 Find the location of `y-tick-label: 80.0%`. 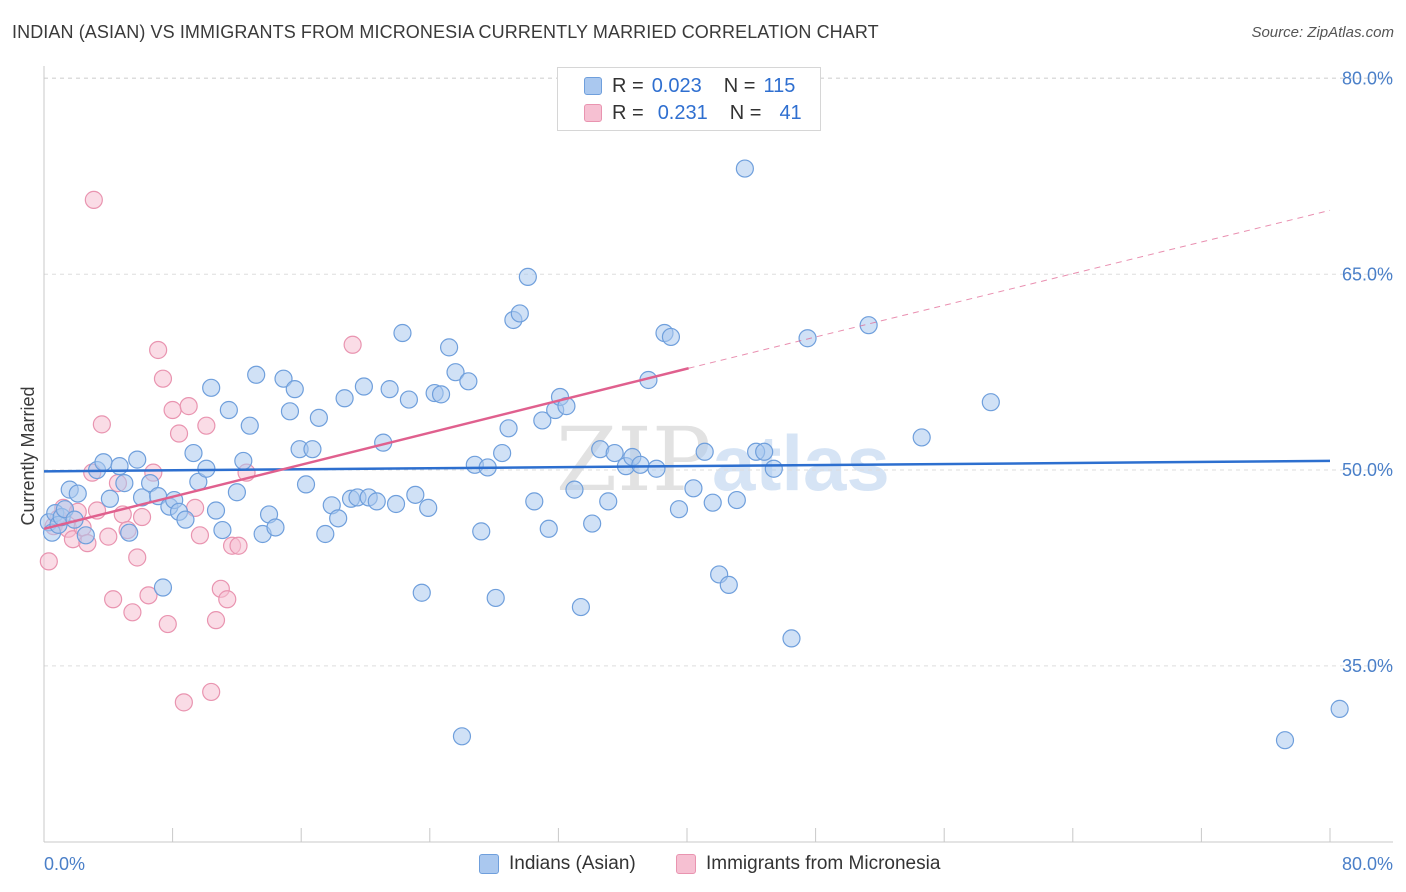

y-tick-label: 80.0% is located at coordinates (1367, 79).